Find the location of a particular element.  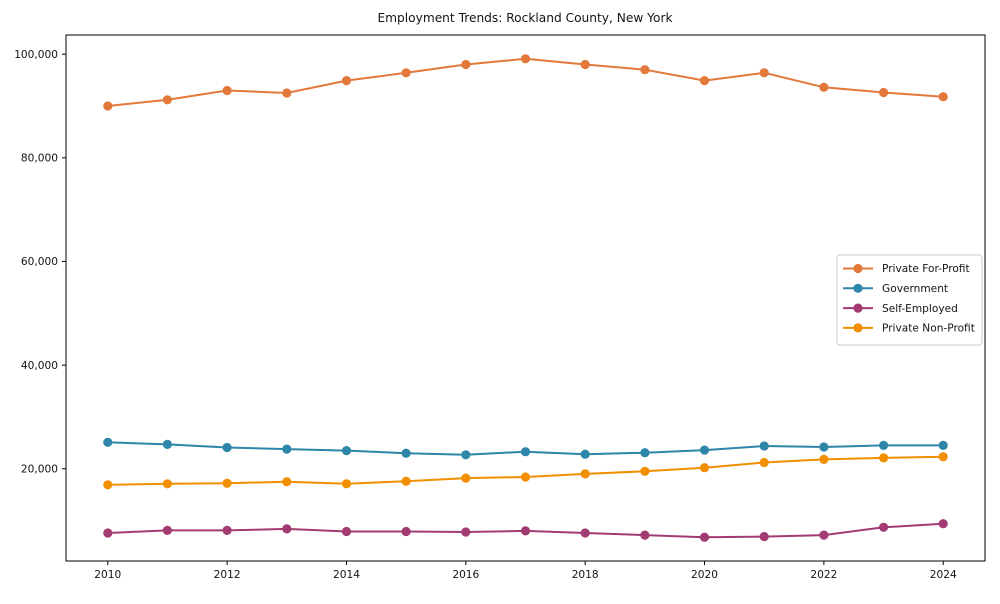

legend-label: Private For-Profit is located at coordinates (926, 269).